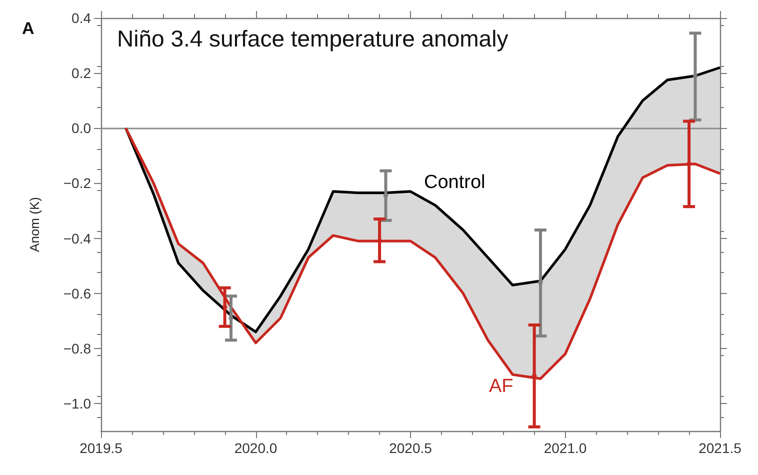 The width and height of the screenshot is (758, 475). Describe the element at coordinates (77, 183) in the screenshot. I see `y-tick-label: −0.2` at that location.